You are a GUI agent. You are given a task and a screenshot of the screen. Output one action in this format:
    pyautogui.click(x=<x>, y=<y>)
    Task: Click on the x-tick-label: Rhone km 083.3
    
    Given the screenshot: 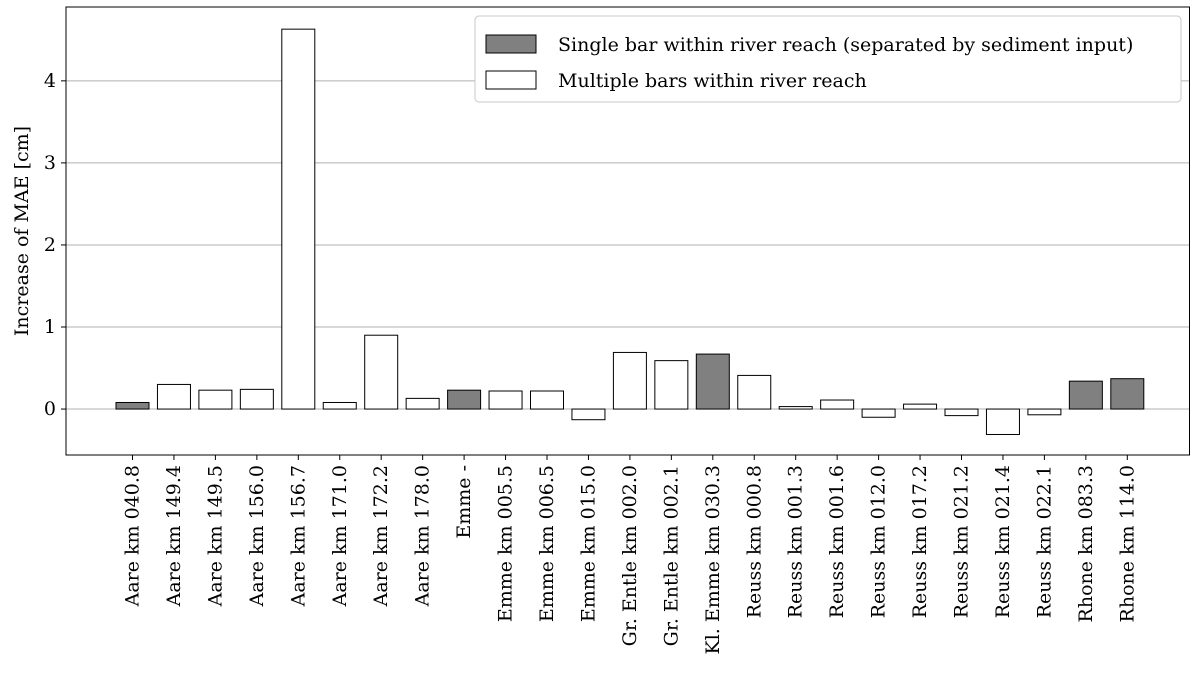 What is the action you would take?
    pyautogui.click(x=1086, y=543)
    